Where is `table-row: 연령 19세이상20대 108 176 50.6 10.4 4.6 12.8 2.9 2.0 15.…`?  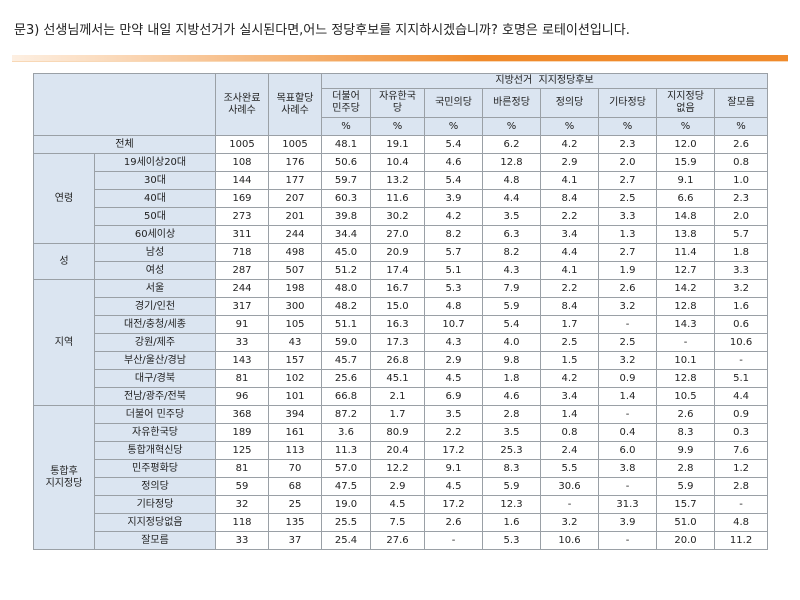
table-row: 연령 19세이상20대 108 176 50.6 10.4 4.6 12.8 2.9 2.0 15.… is located at coordinates (401, 198).